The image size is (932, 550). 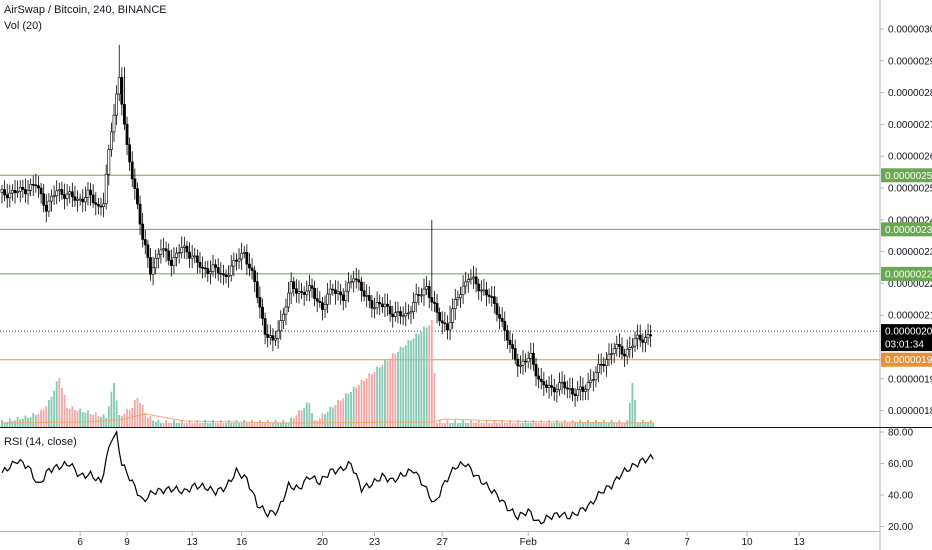 What do you see at coordinates (328, 374) in the screenshot?
I see `volume-pane` at bounding box center [328, 374].